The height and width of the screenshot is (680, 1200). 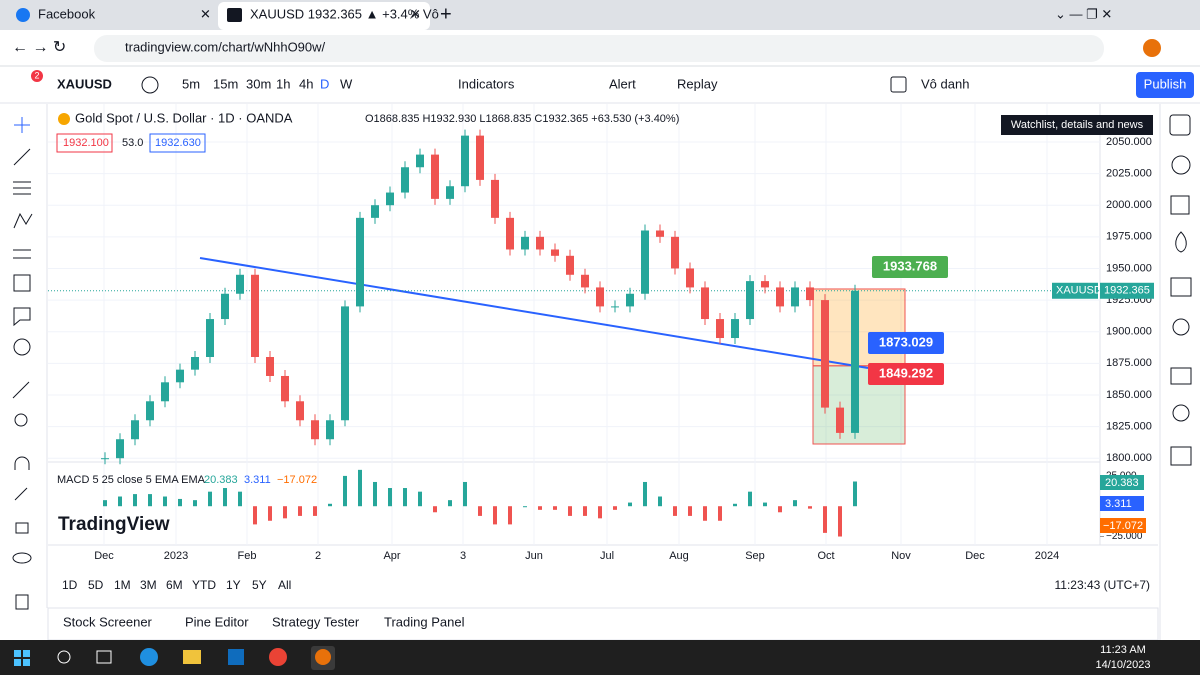 I want to click on signal-tag-label: 3.311, so click(x=1118, y=504).